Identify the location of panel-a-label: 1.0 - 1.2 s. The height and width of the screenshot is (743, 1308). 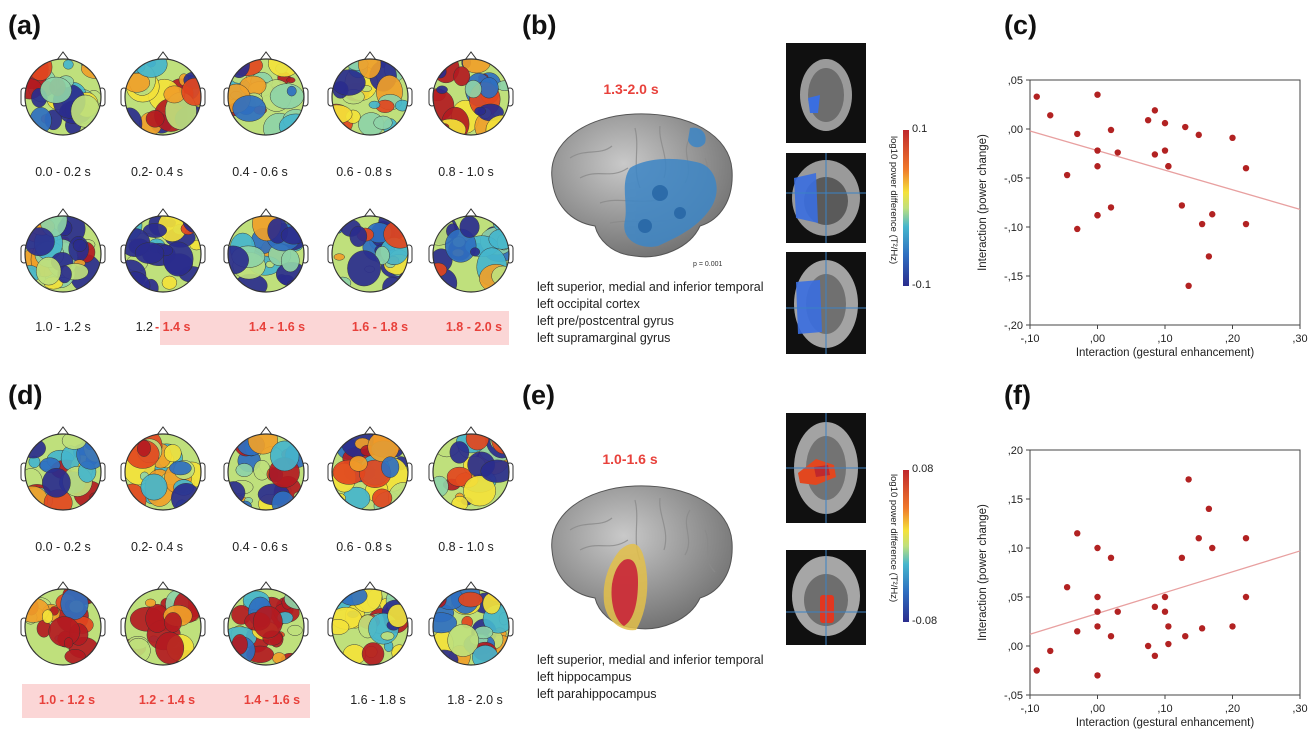
(63, 327).